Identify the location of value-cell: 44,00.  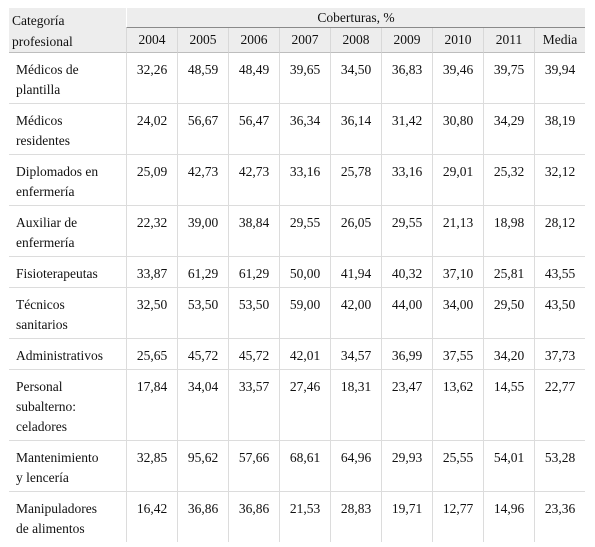
(406, 313).